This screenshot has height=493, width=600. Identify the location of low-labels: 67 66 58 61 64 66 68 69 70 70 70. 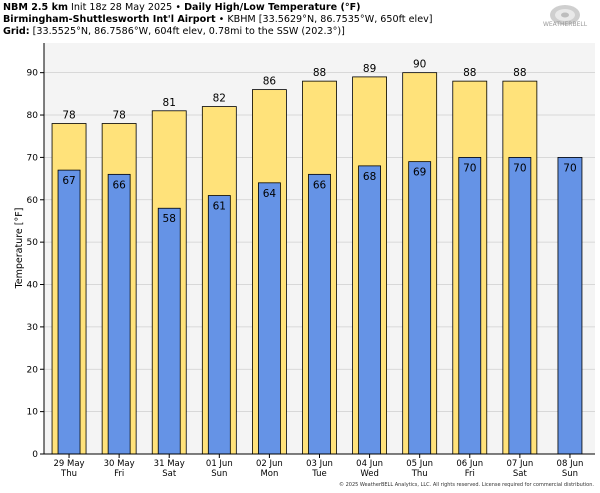
(319, 193).